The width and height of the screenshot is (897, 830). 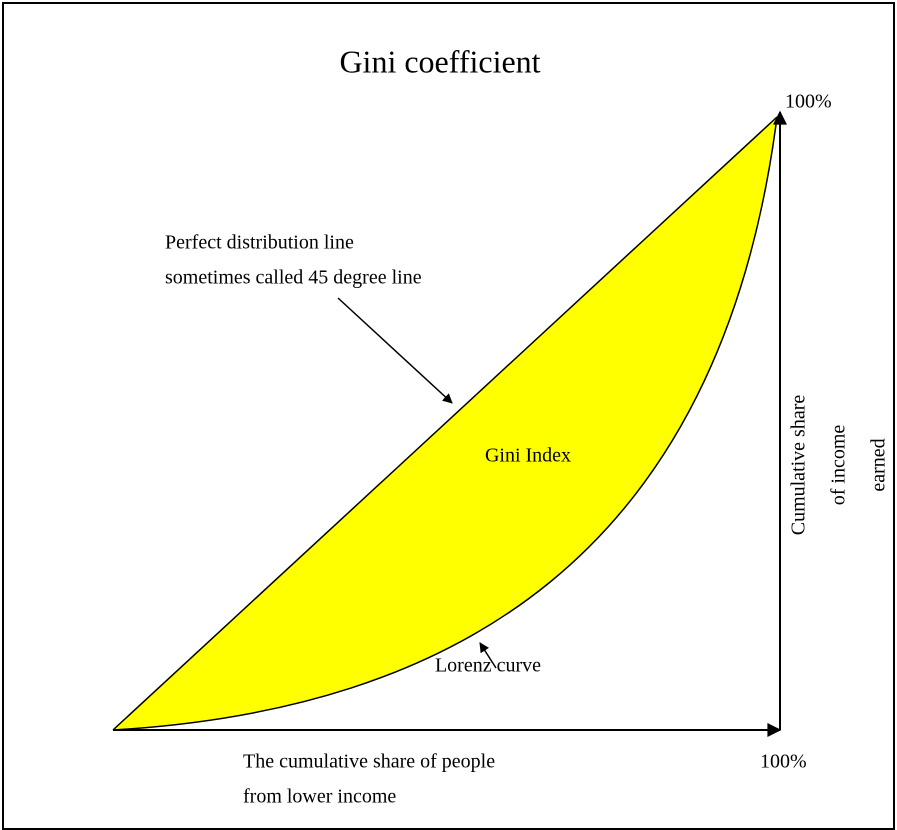 I want to click on x-axis-label: The cumulative share of people, so click(x=369, y=762).